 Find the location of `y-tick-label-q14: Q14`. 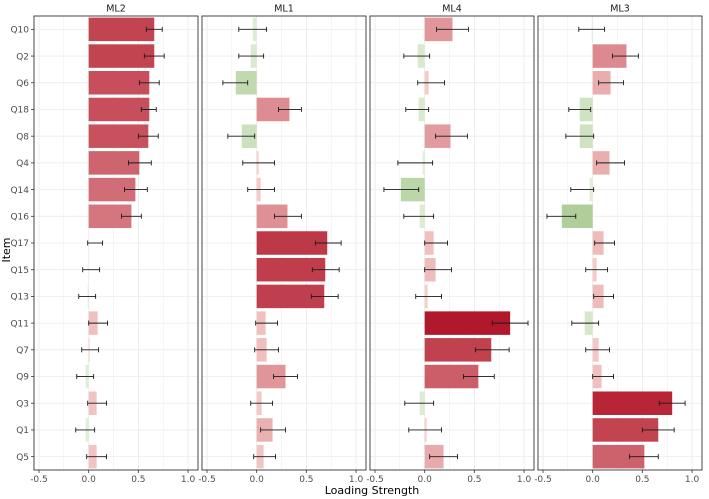

y-tick-label-q14: Q14 is located at coordinates (19, 191).